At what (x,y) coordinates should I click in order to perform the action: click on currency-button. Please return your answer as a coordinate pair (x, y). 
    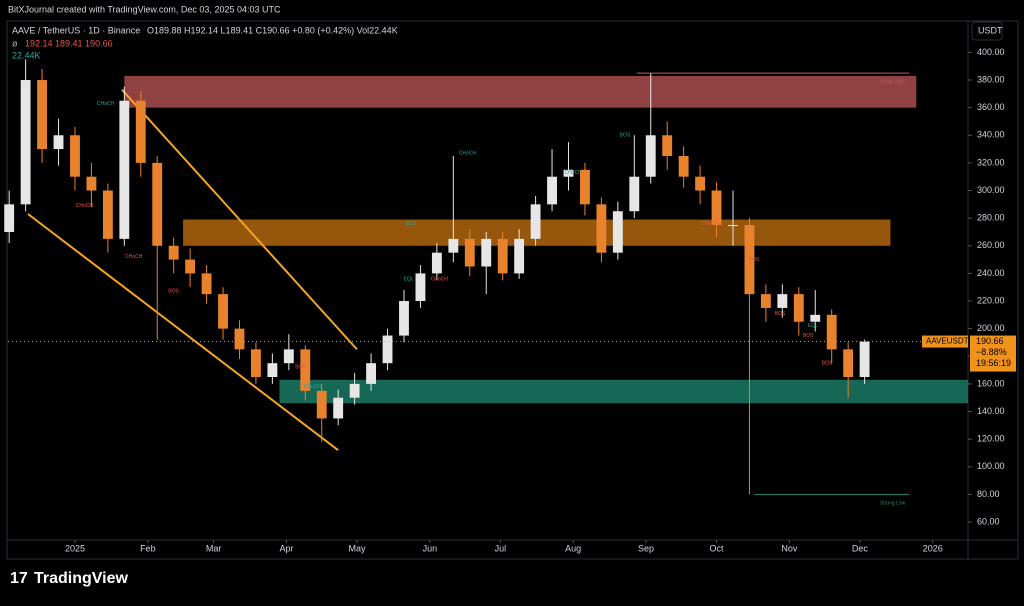
    Looking at the image, I should click on (987, 31).